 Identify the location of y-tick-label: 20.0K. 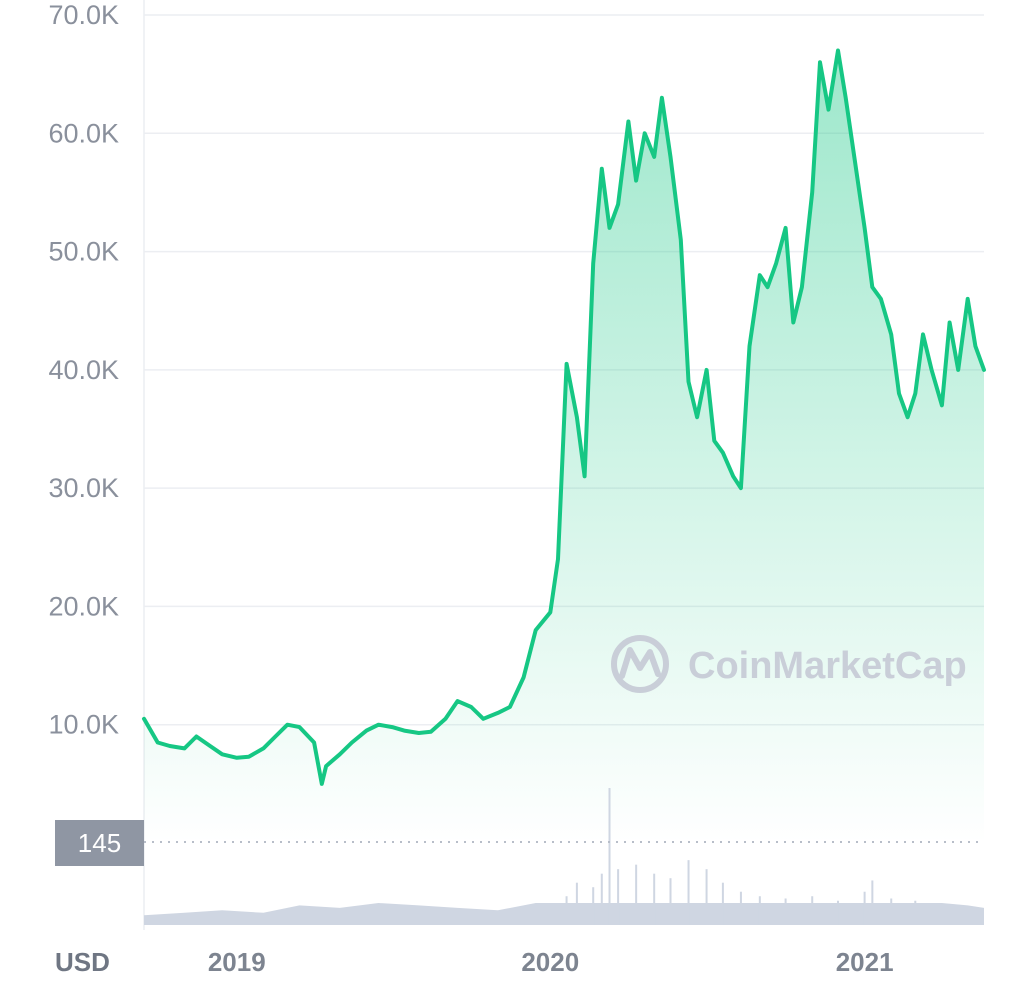
(83, 606).